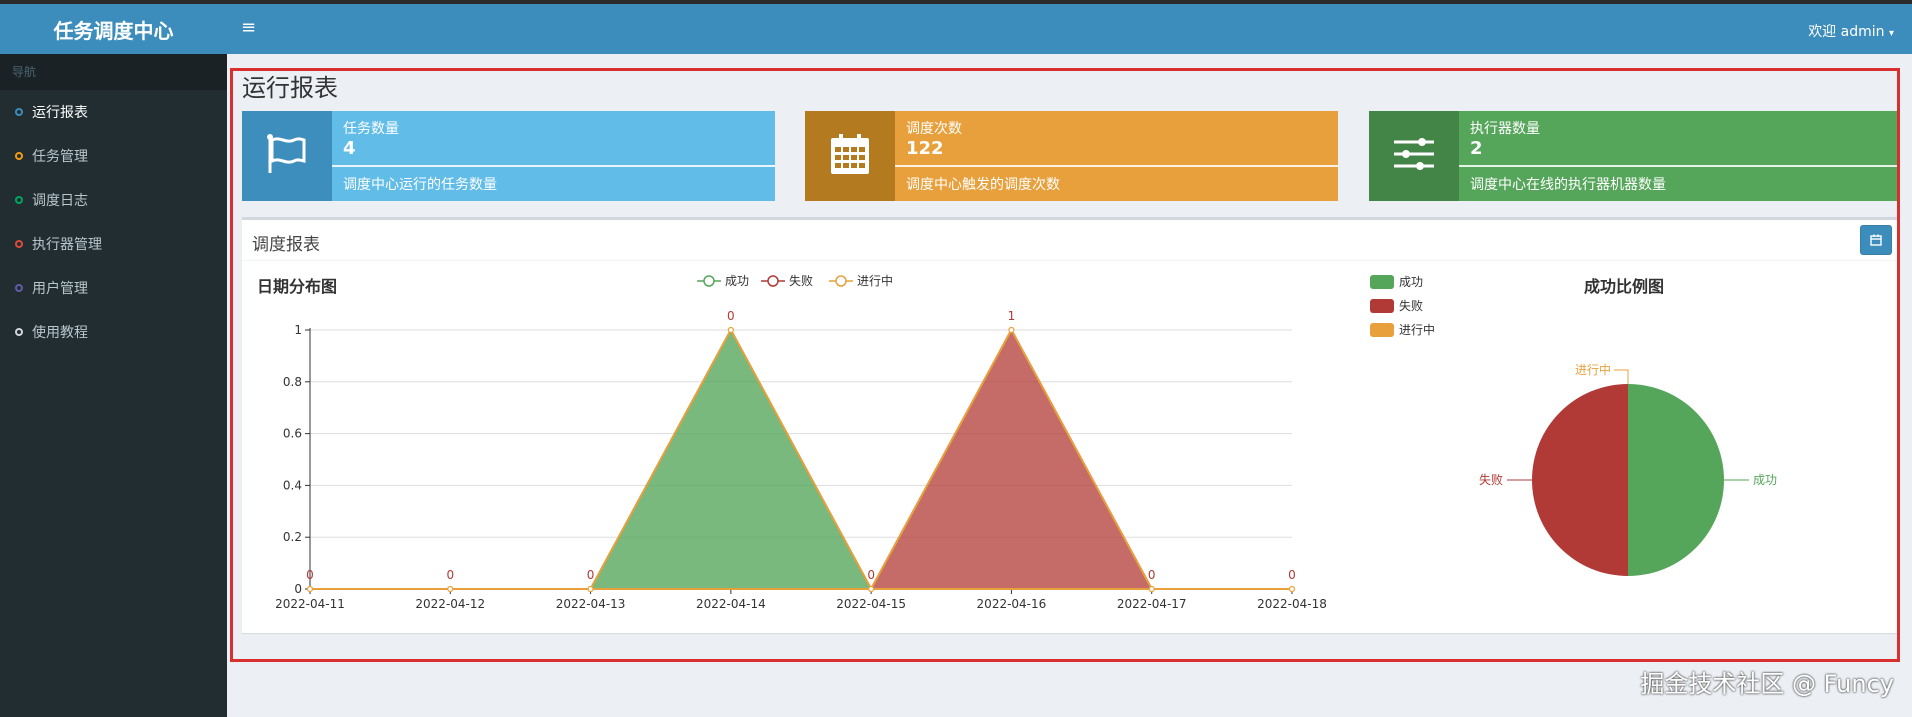 Image resolution: width=1912 pixels, height=717 pixels. I want to click on sidebar-item-5: 使用教程, so click(113, 332).